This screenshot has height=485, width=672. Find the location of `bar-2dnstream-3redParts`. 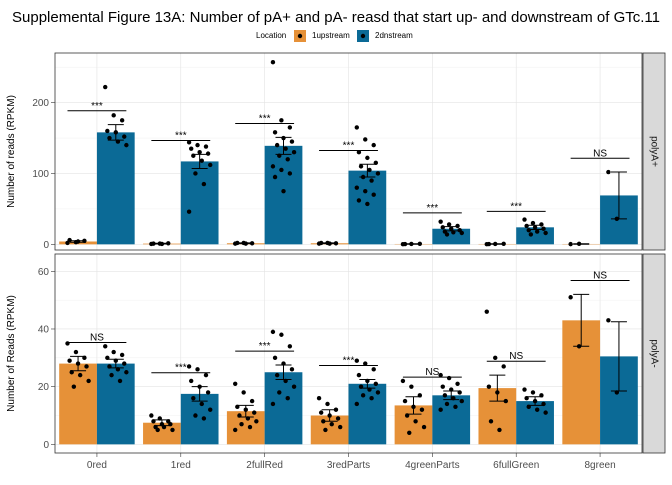

bar-2dnstream-3redParts is located at coordinates (368, 414).